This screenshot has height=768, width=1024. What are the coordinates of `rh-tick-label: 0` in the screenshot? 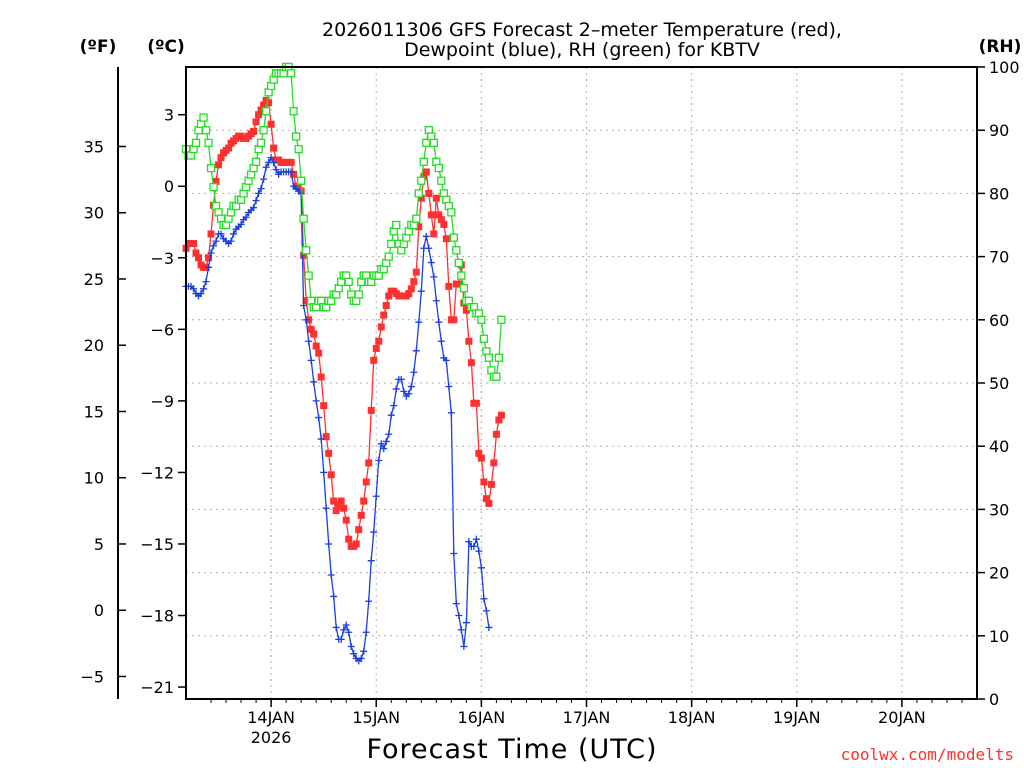 It's located at (994, 699).